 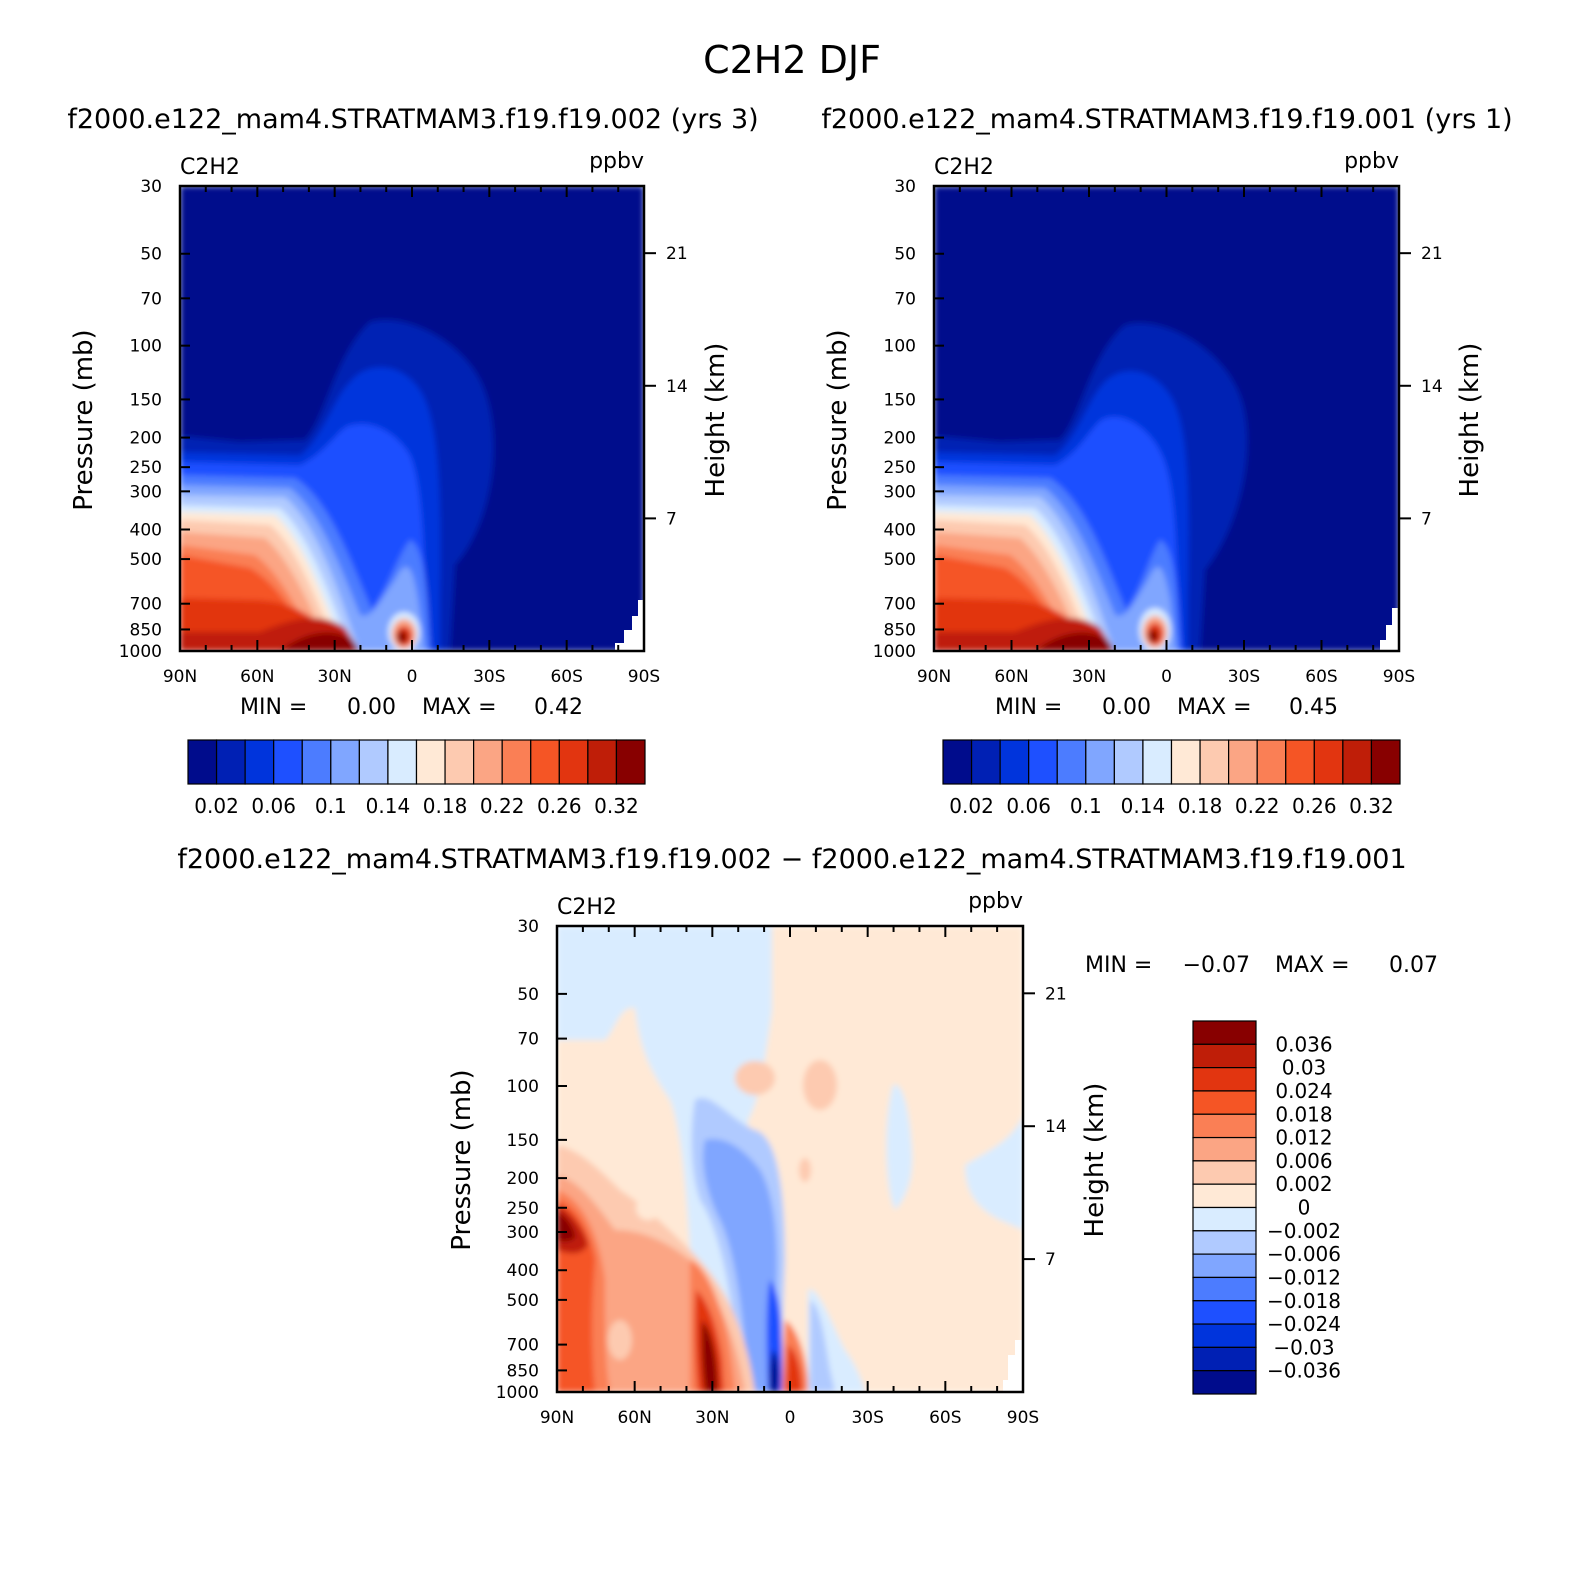 What do you see at coordinates (1303, 1114) in the screenshot?
I see `colorbar-label: 0.018` at bounding box center [1303, 1114].